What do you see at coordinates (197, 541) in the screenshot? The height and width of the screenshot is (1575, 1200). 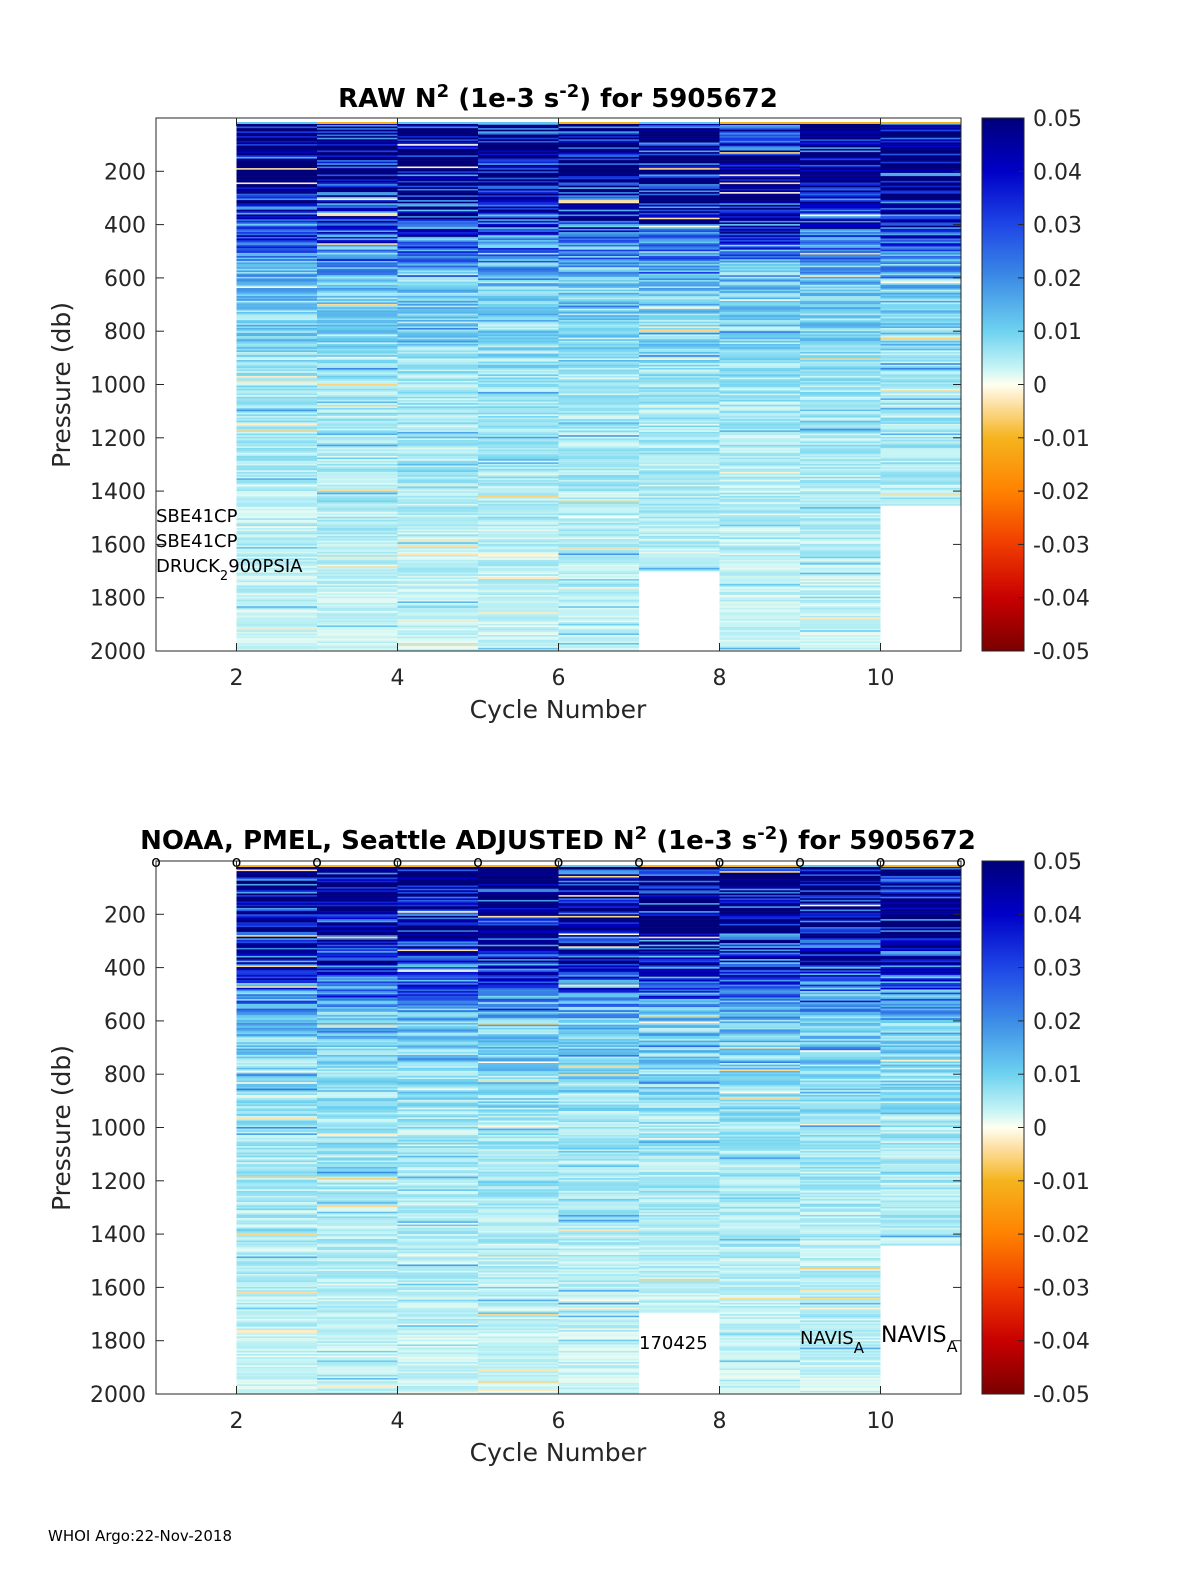 I see `raw-annotation-sensor-2: SBE41CP` at bounding box center [197, 541].